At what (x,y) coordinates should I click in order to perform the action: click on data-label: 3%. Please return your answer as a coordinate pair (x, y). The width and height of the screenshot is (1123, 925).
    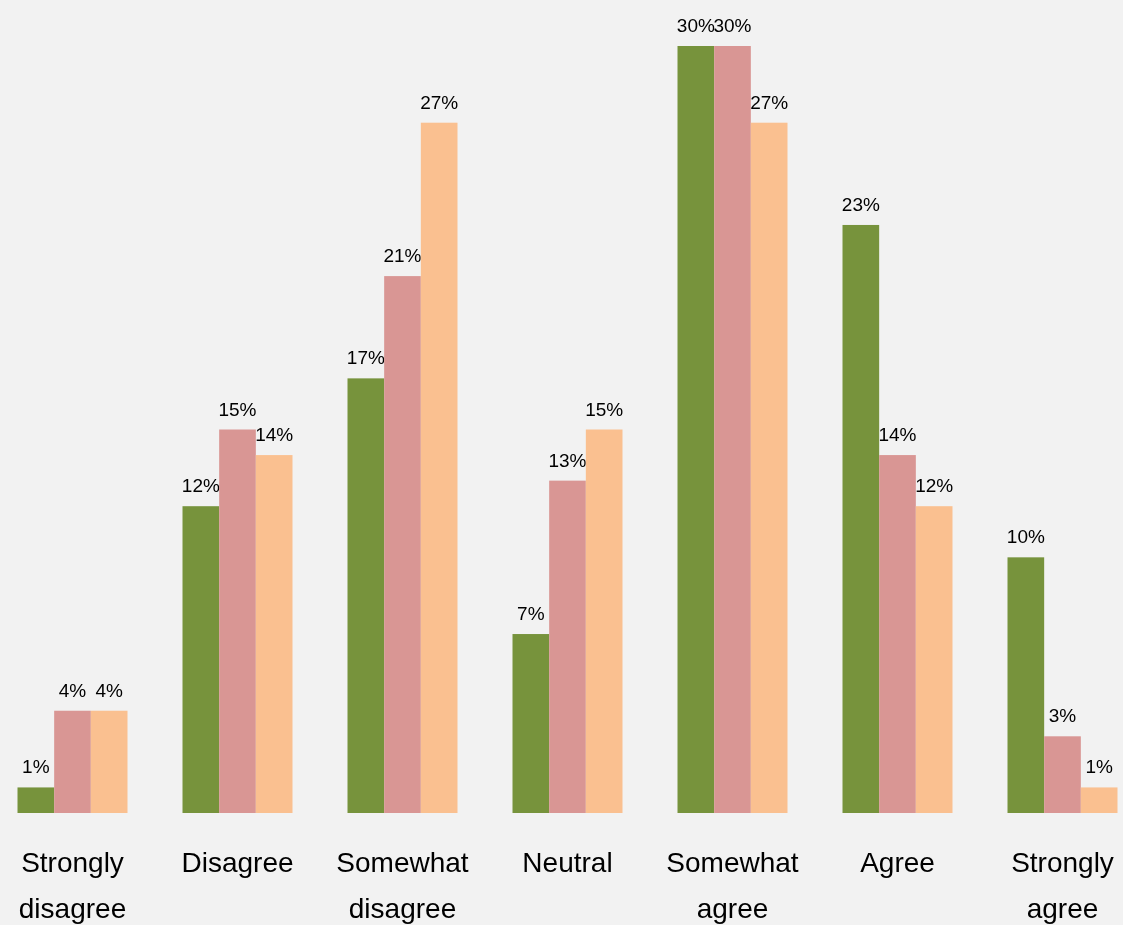
    Looking at the image, I should click on (1062, 716).